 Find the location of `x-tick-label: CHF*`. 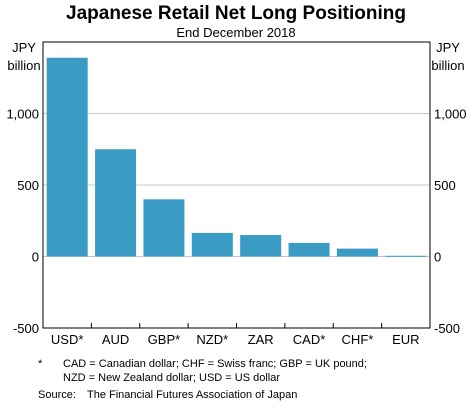

x-tick-label: CHF* is located at coordinates (358, 339).